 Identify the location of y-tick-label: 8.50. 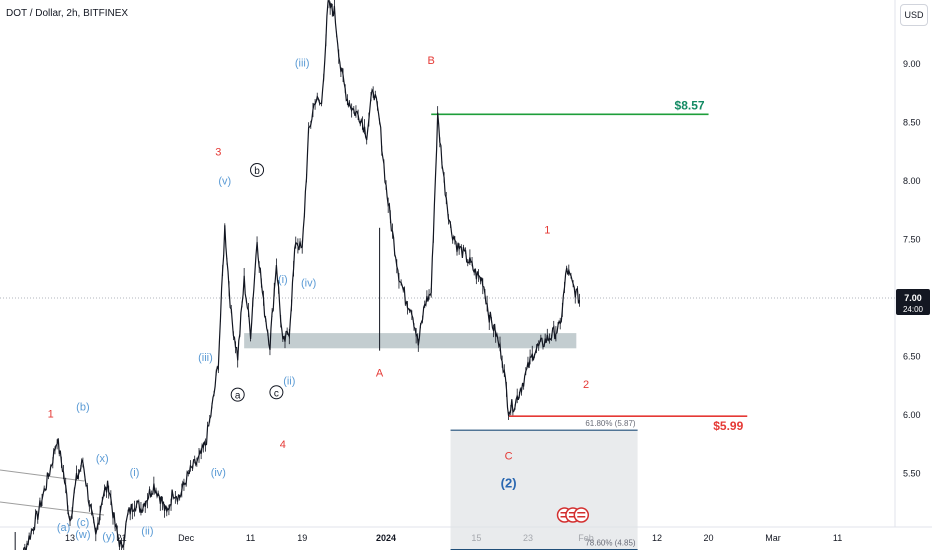
(912, 123).